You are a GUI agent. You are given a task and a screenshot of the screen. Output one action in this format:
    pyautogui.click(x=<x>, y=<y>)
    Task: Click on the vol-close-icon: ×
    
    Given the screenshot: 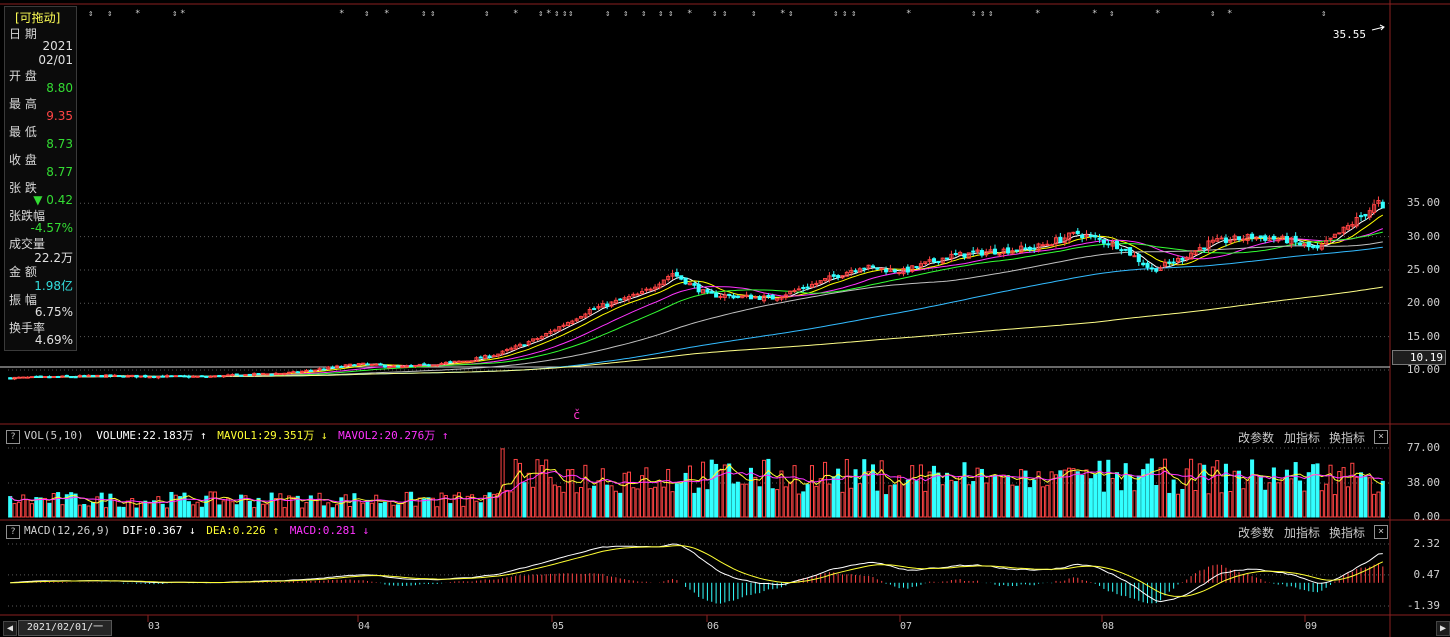 What is the action you would take?
    pyautogui.click(x=1381, y=437)
    